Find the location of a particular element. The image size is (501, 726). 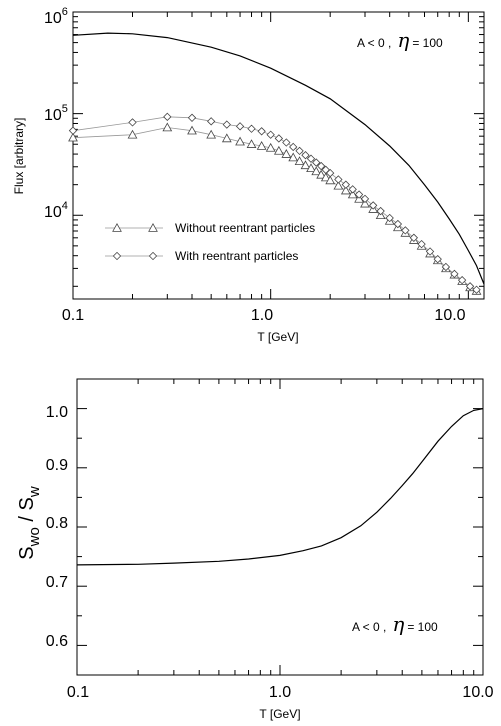

bottom-y-tick-label-0.9: 0.9 is located at coordinates (57, 465).